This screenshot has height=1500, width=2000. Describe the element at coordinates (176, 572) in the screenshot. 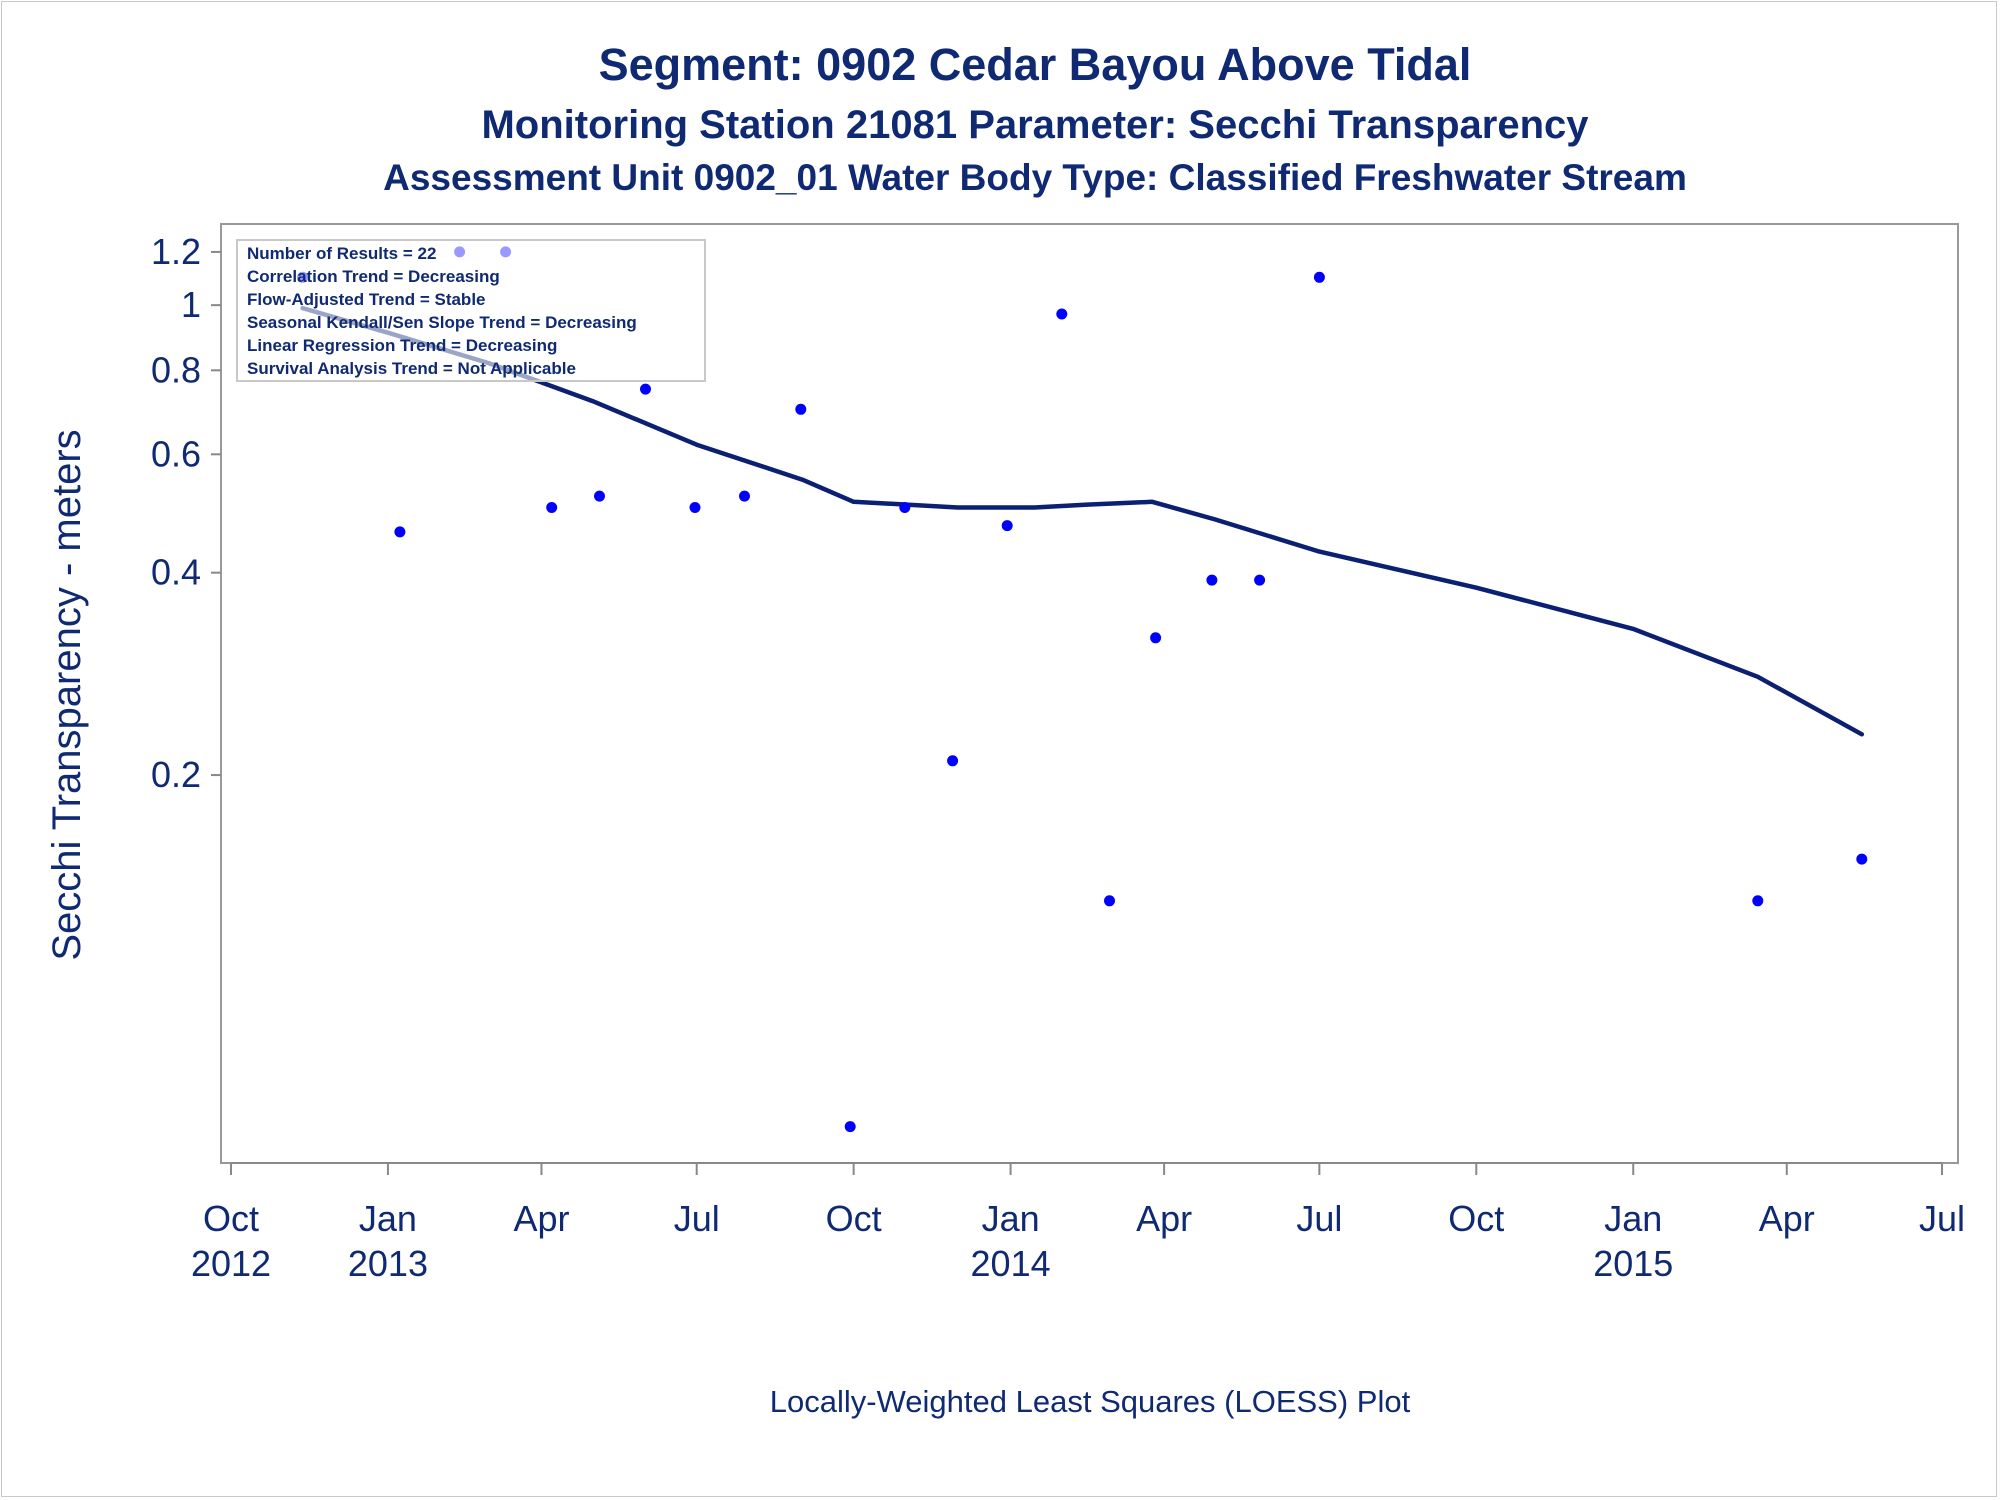

I see `y-tick-label: 0.4` at that location.